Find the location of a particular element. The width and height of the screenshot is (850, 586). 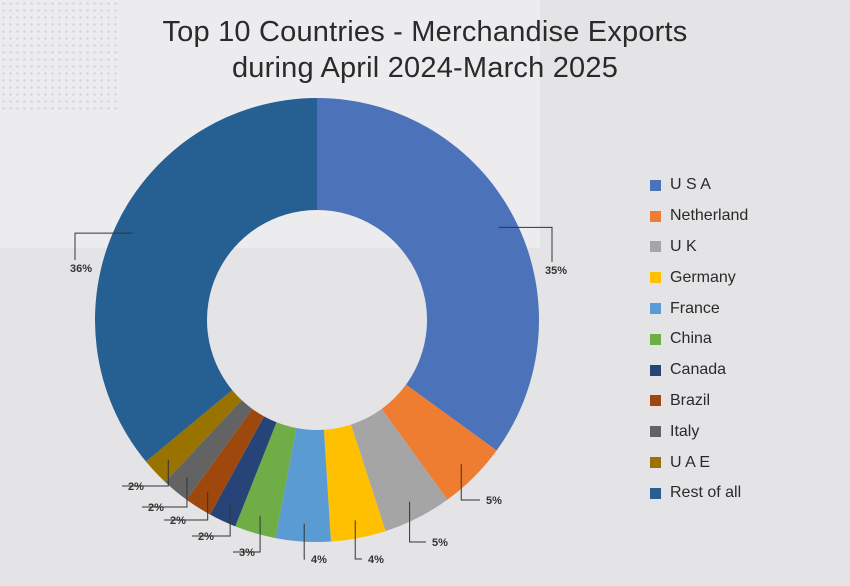

chart-title-line-1: Top 10 Countries - Merchandise Exports is located at coordinates (425, 32).